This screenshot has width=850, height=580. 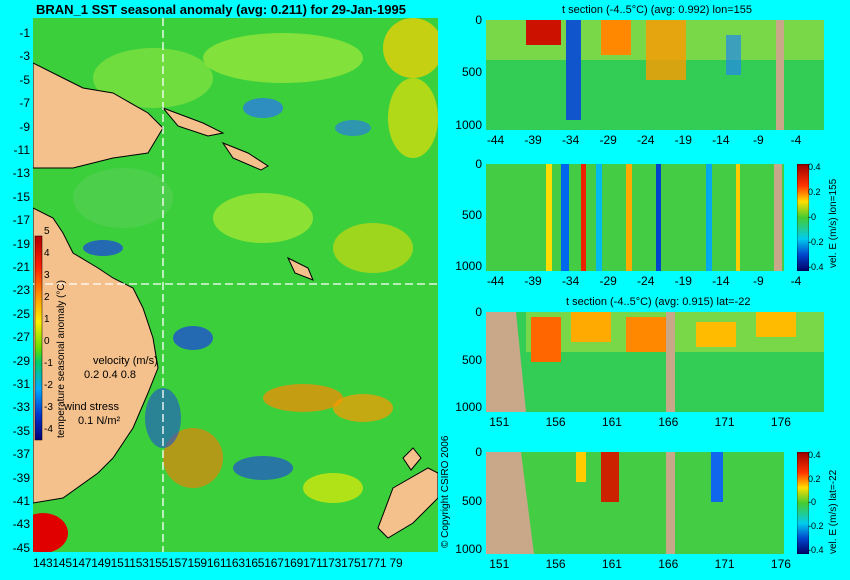 What do you see at coordinates (21, 267) in the screenshot?
I see `map-y-tick: -21` at bounding box center [21, 267].